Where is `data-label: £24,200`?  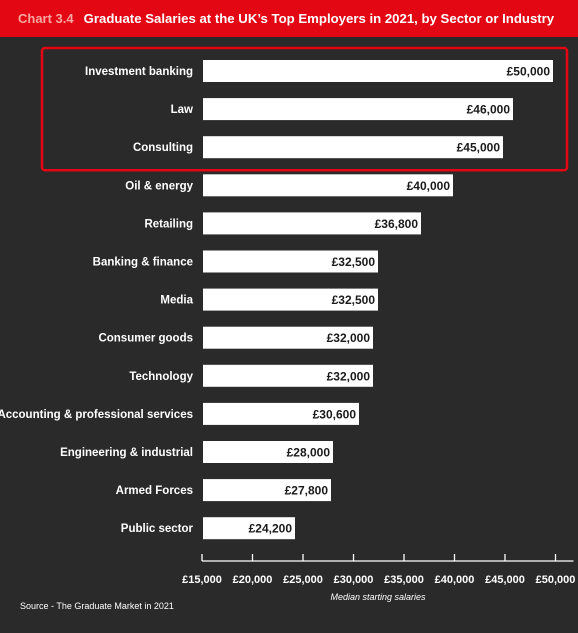
data-label: £24,200 is located at coordinates (271, 529).